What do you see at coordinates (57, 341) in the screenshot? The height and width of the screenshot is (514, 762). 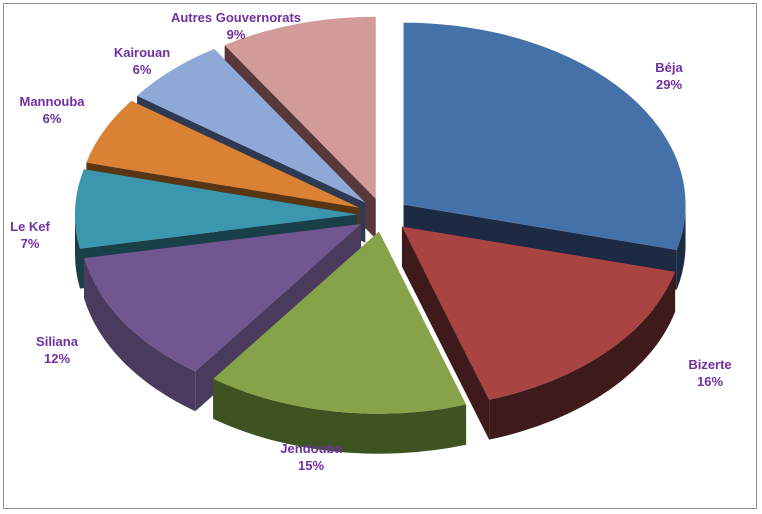 I see `label-siliana-name: Siliana` at bounding box center [57, 341].